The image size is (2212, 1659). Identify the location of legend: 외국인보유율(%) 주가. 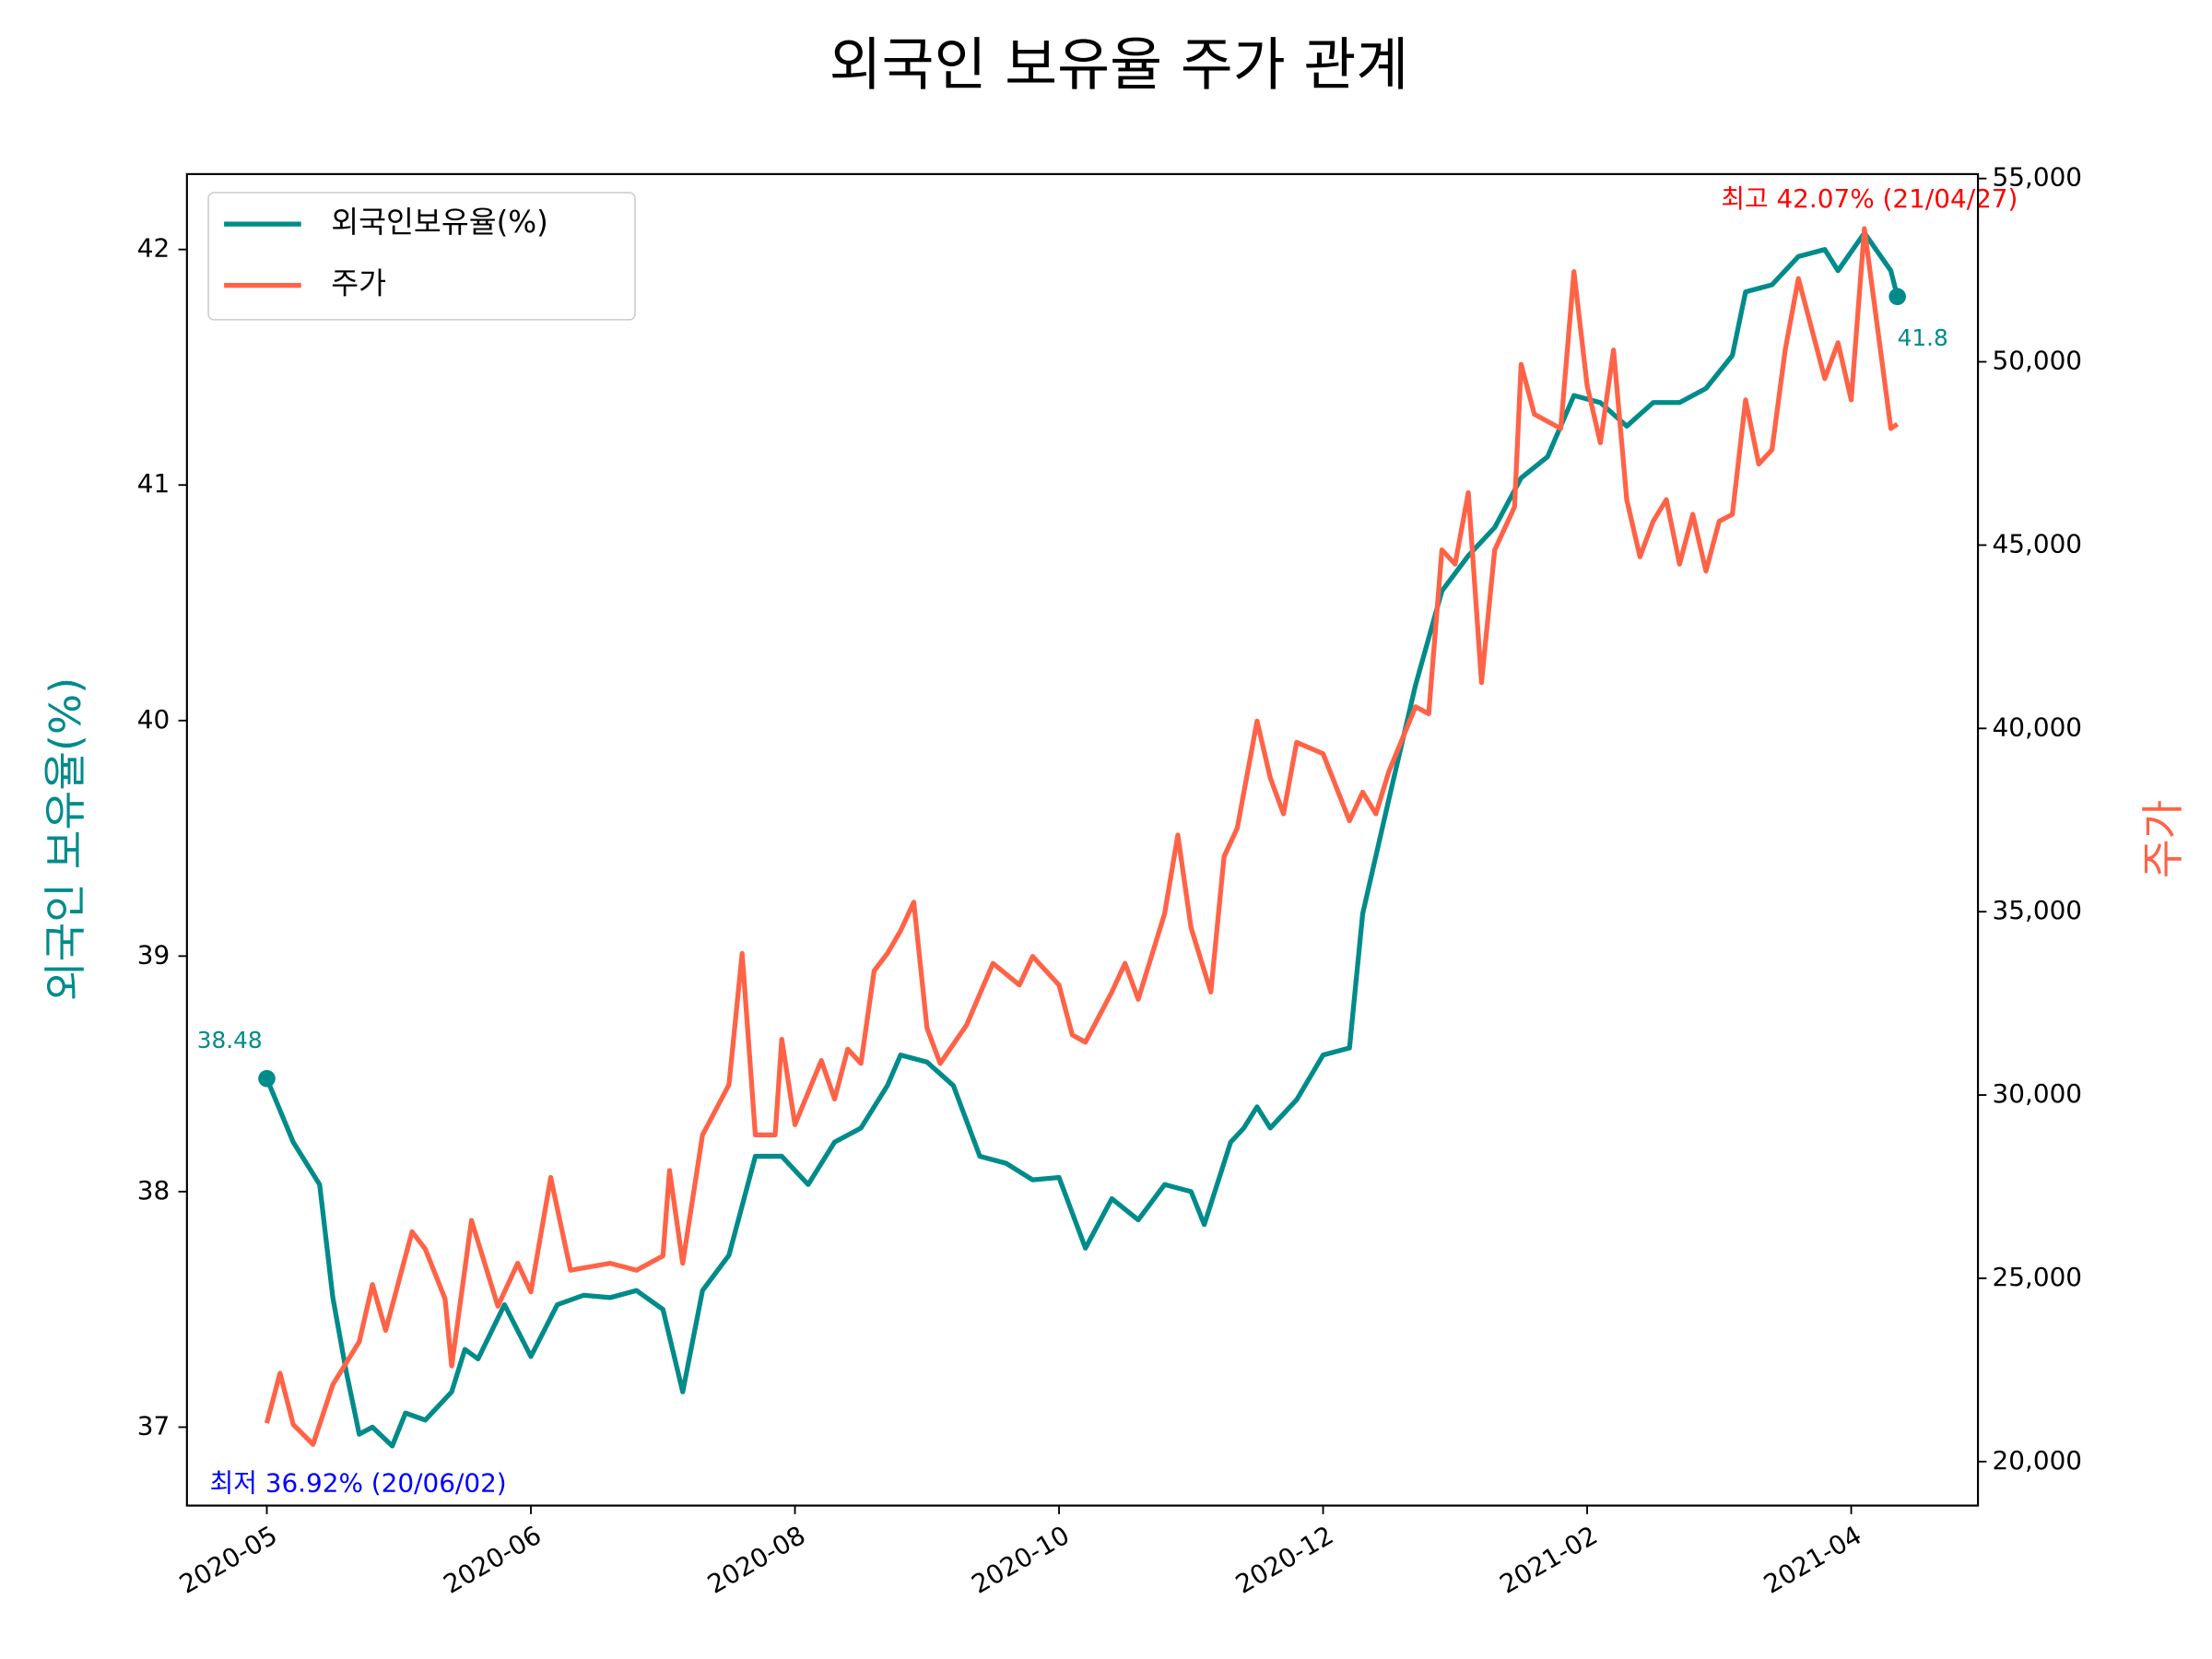
(421, 256).